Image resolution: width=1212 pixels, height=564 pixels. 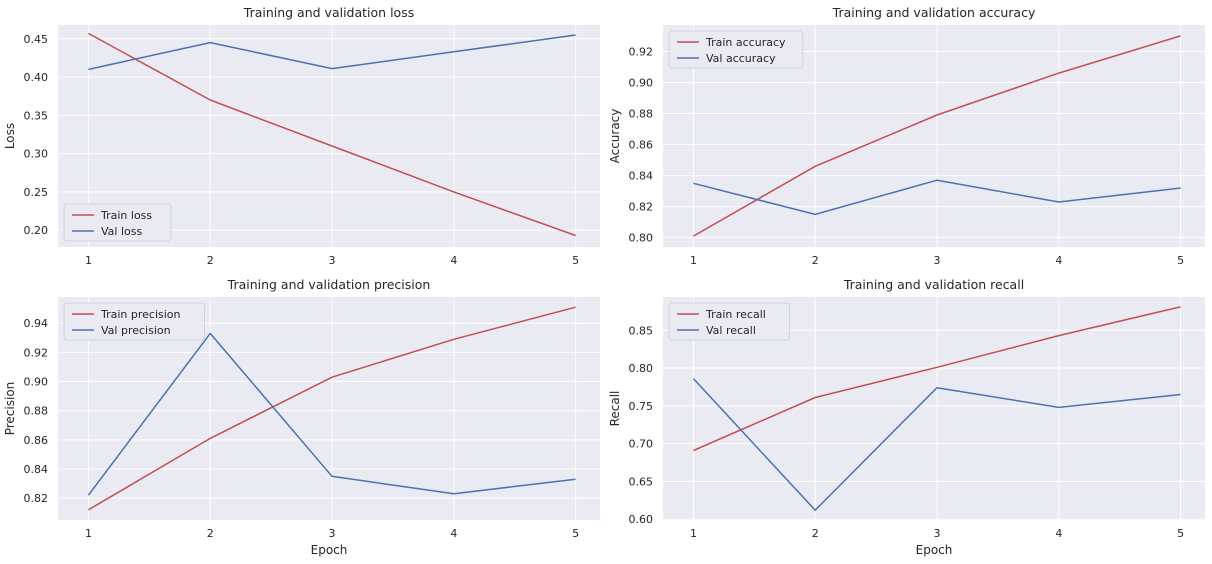 What do you see at coordinates (126, 215) in the screenshot?
I see `legend-label: Train loss` at bounding box center [126, 215].